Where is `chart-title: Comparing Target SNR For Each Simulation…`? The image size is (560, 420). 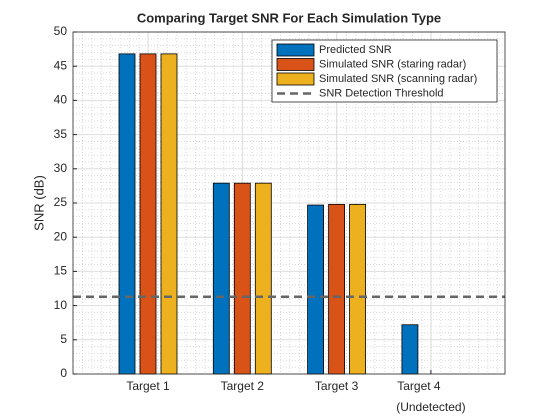 chart-title: Comparing Target SNR For Each Simulation… is located at coordinates (289, 17).